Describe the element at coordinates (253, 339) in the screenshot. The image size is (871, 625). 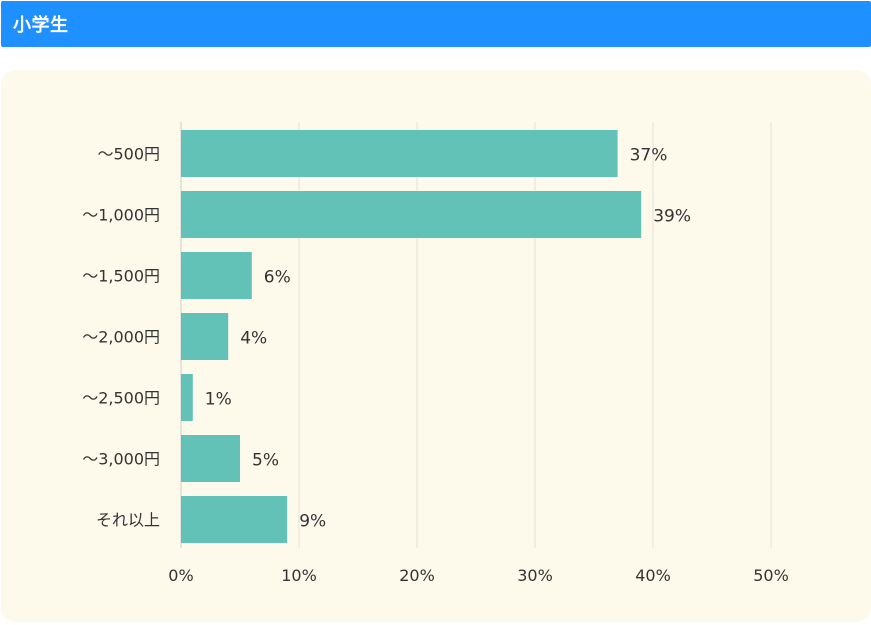
I see `value-label: 4%` at that location.